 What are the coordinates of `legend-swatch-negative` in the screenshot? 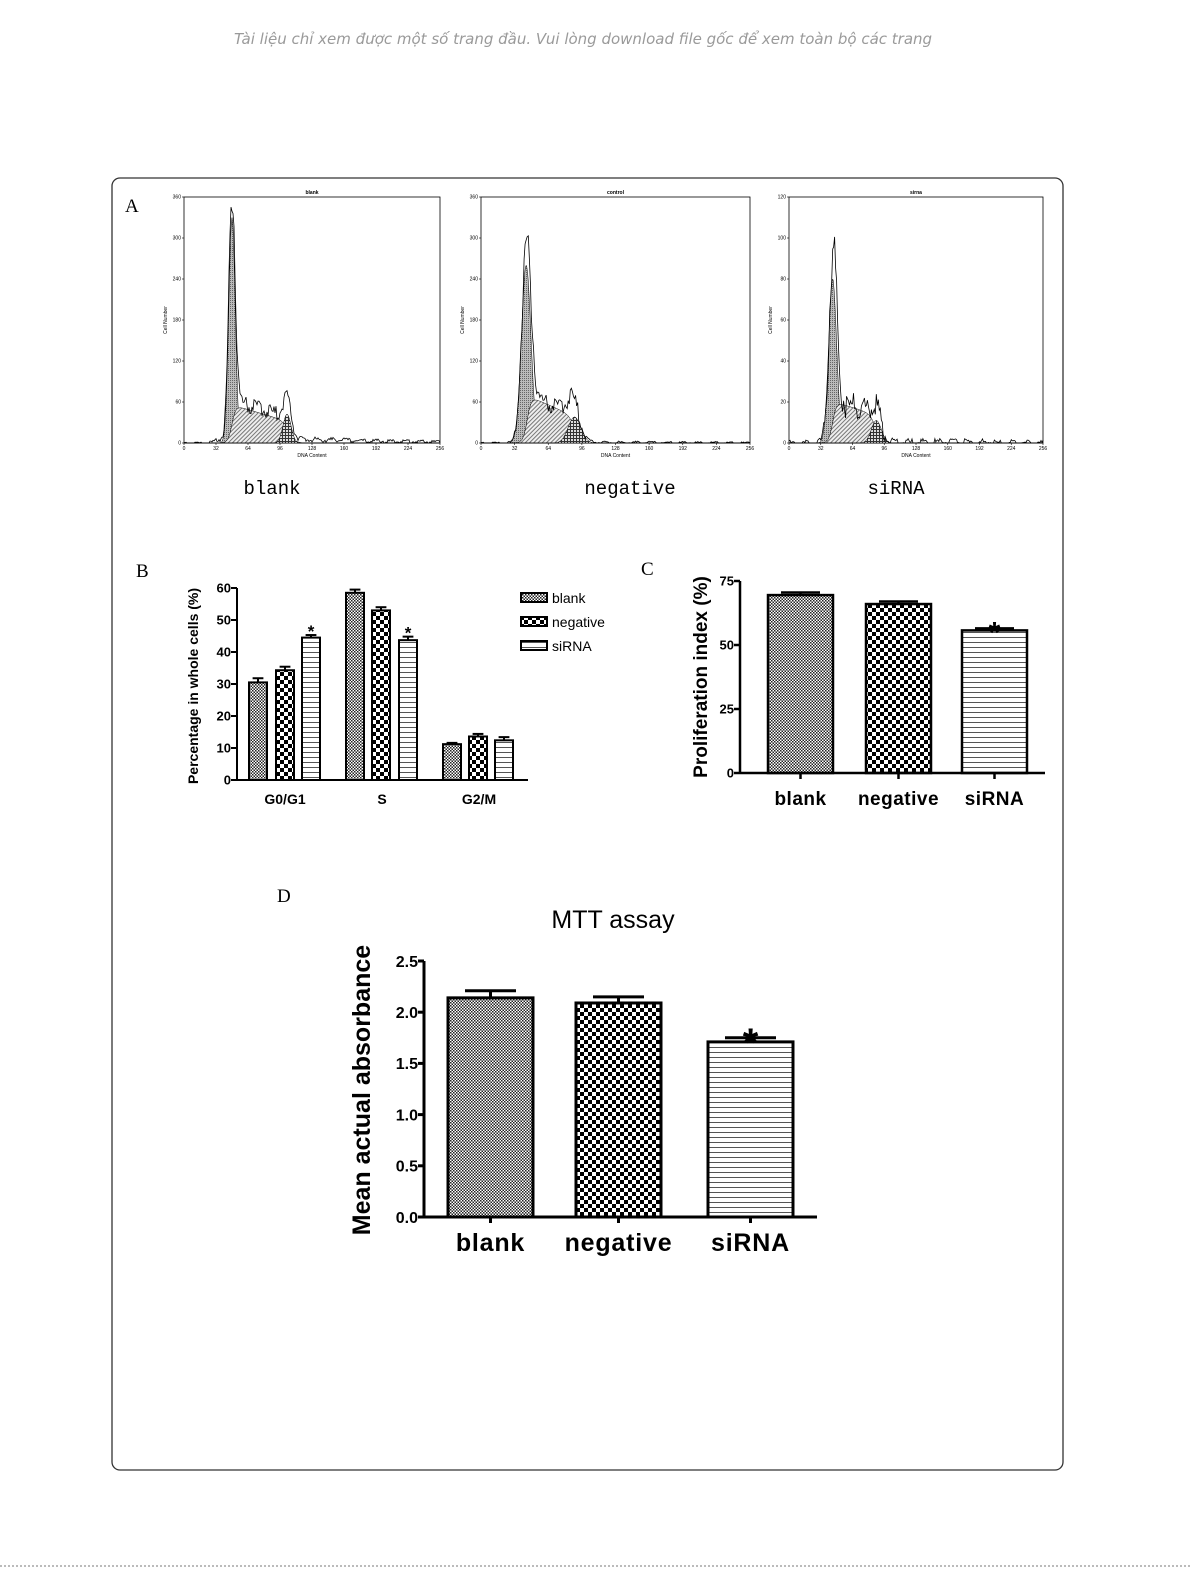 It's located at (534, 621).